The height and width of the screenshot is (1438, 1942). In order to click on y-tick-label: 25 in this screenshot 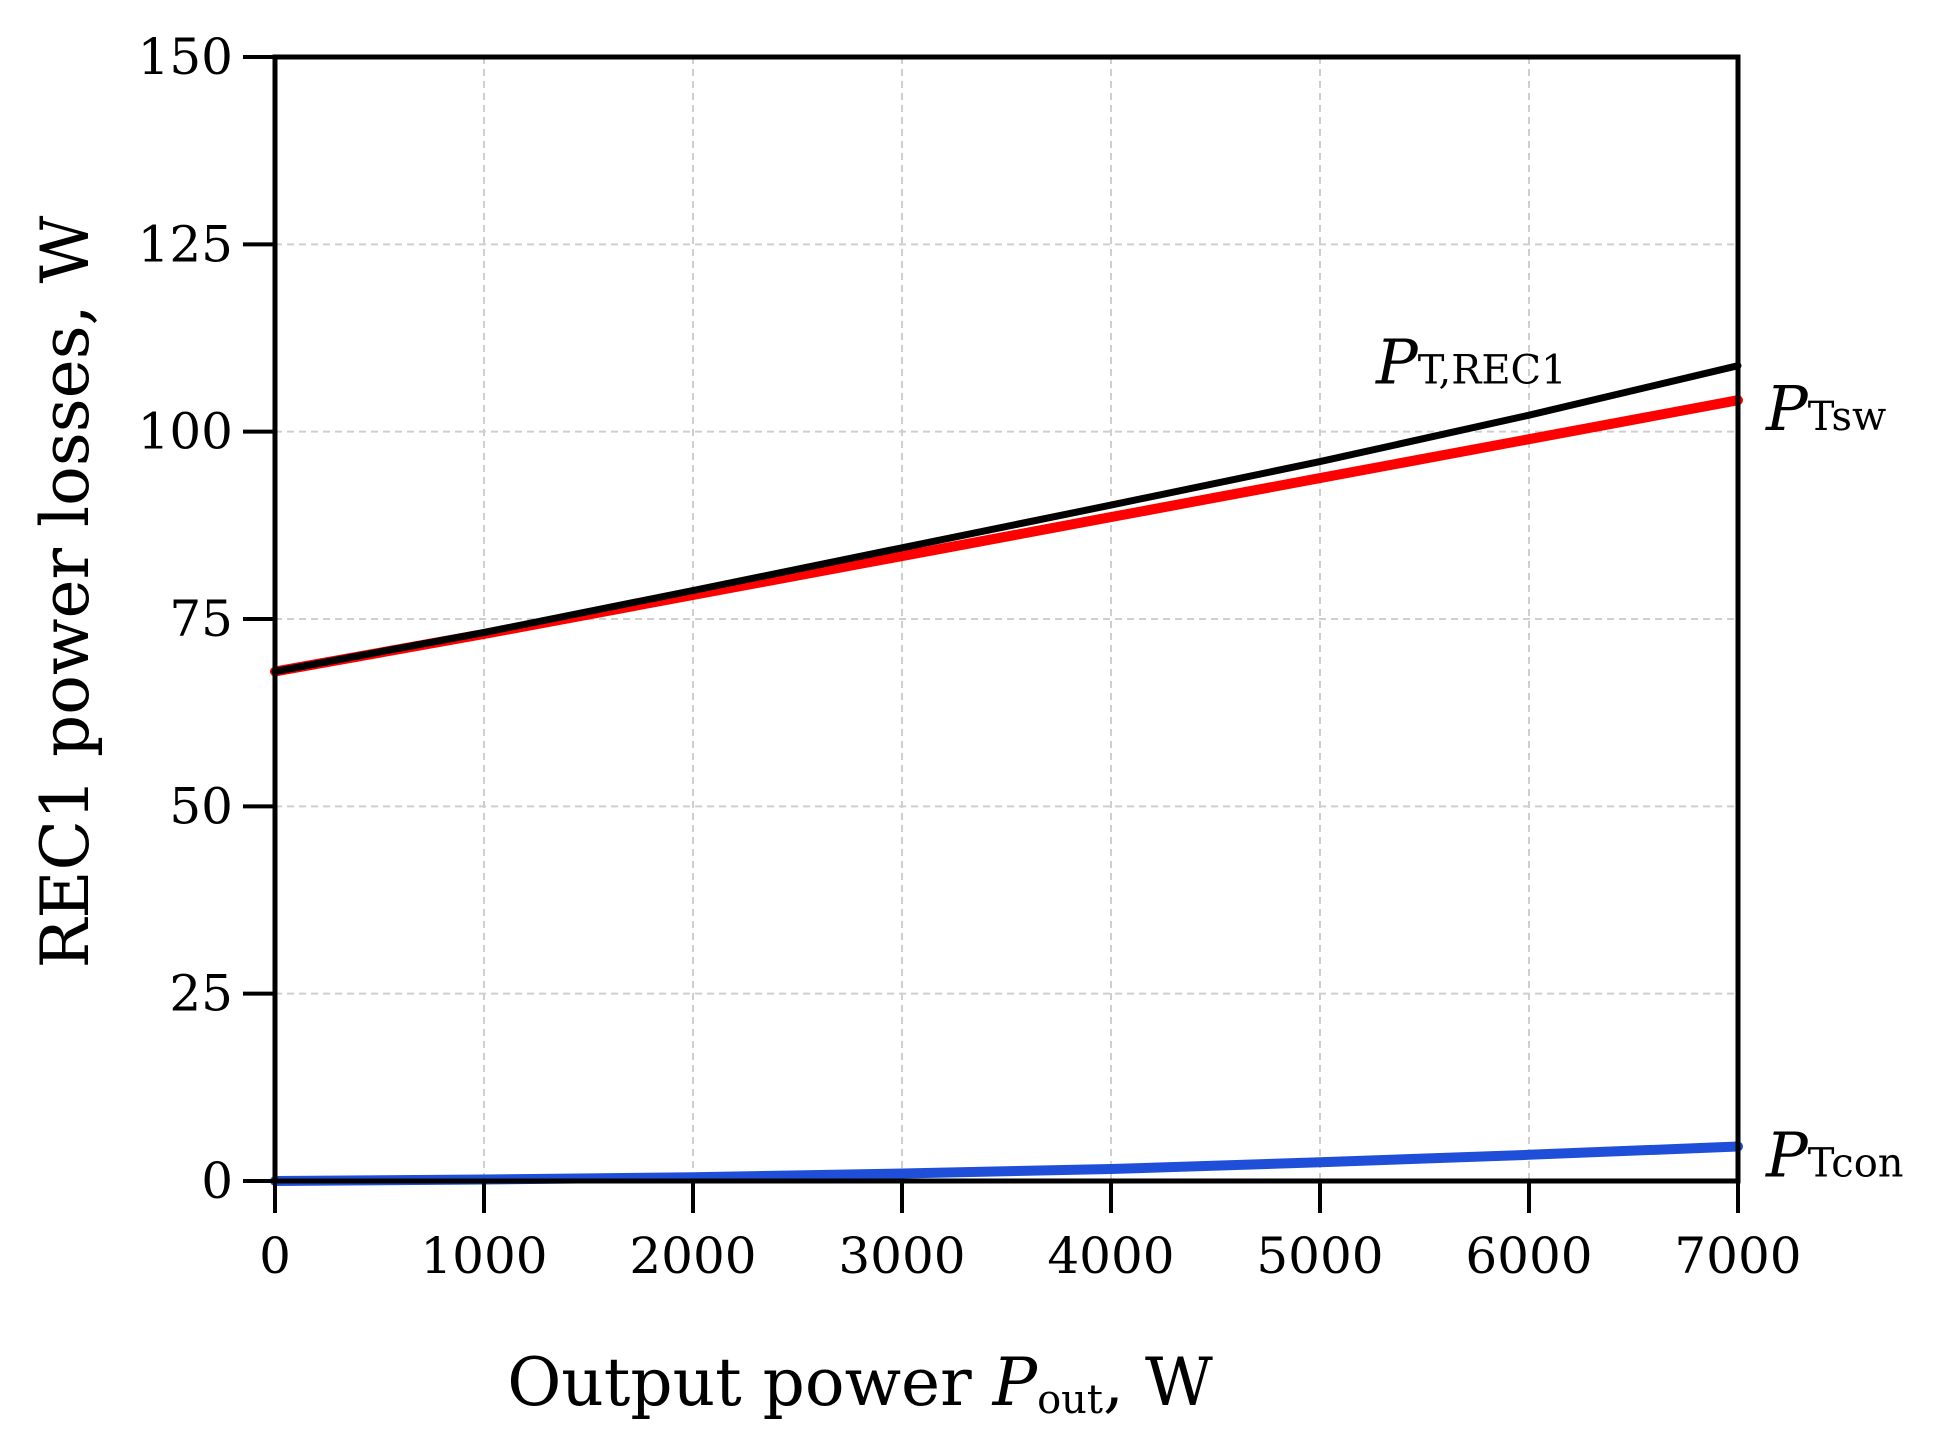, I will do `click(201, 994)`.